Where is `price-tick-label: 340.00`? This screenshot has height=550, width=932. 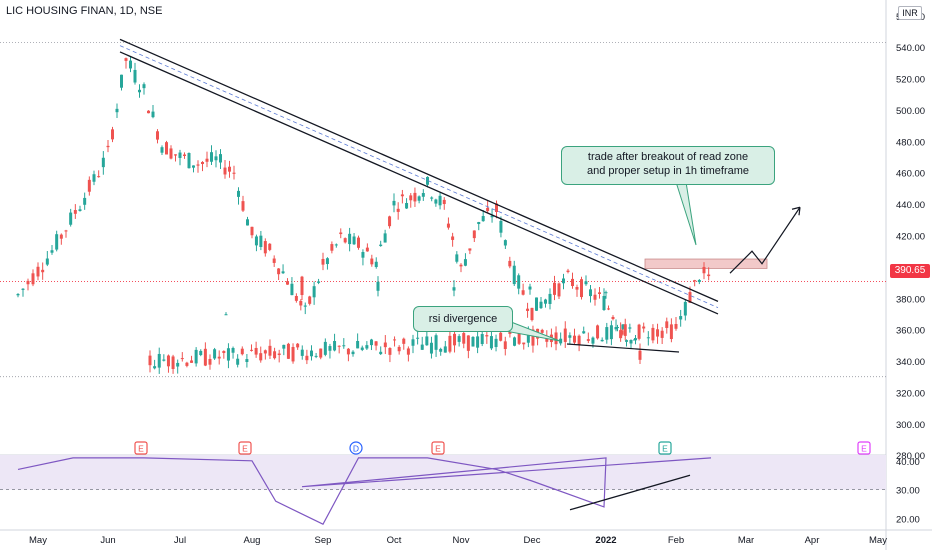
price-tick-label: 340.00 is located at coordinates (910, 362).